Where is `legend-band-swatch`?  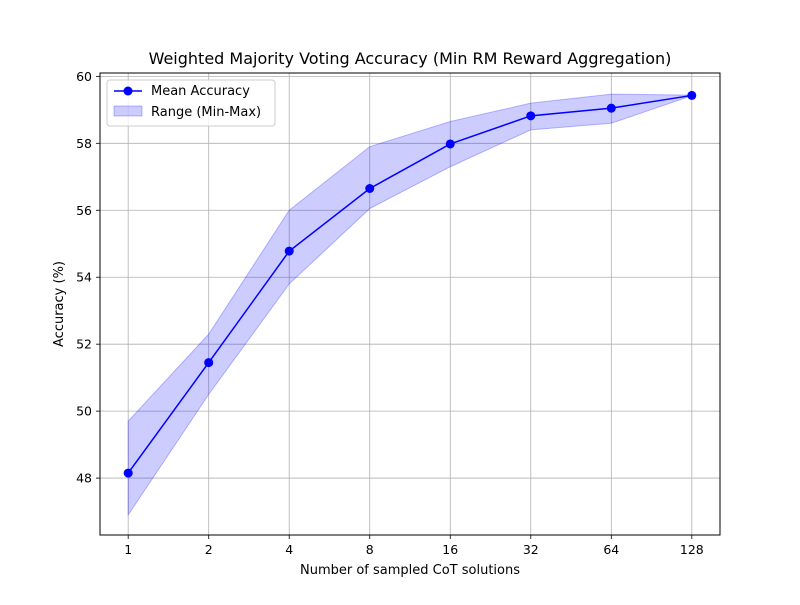 legend-band-swatch is located at coordinates (128, 111).